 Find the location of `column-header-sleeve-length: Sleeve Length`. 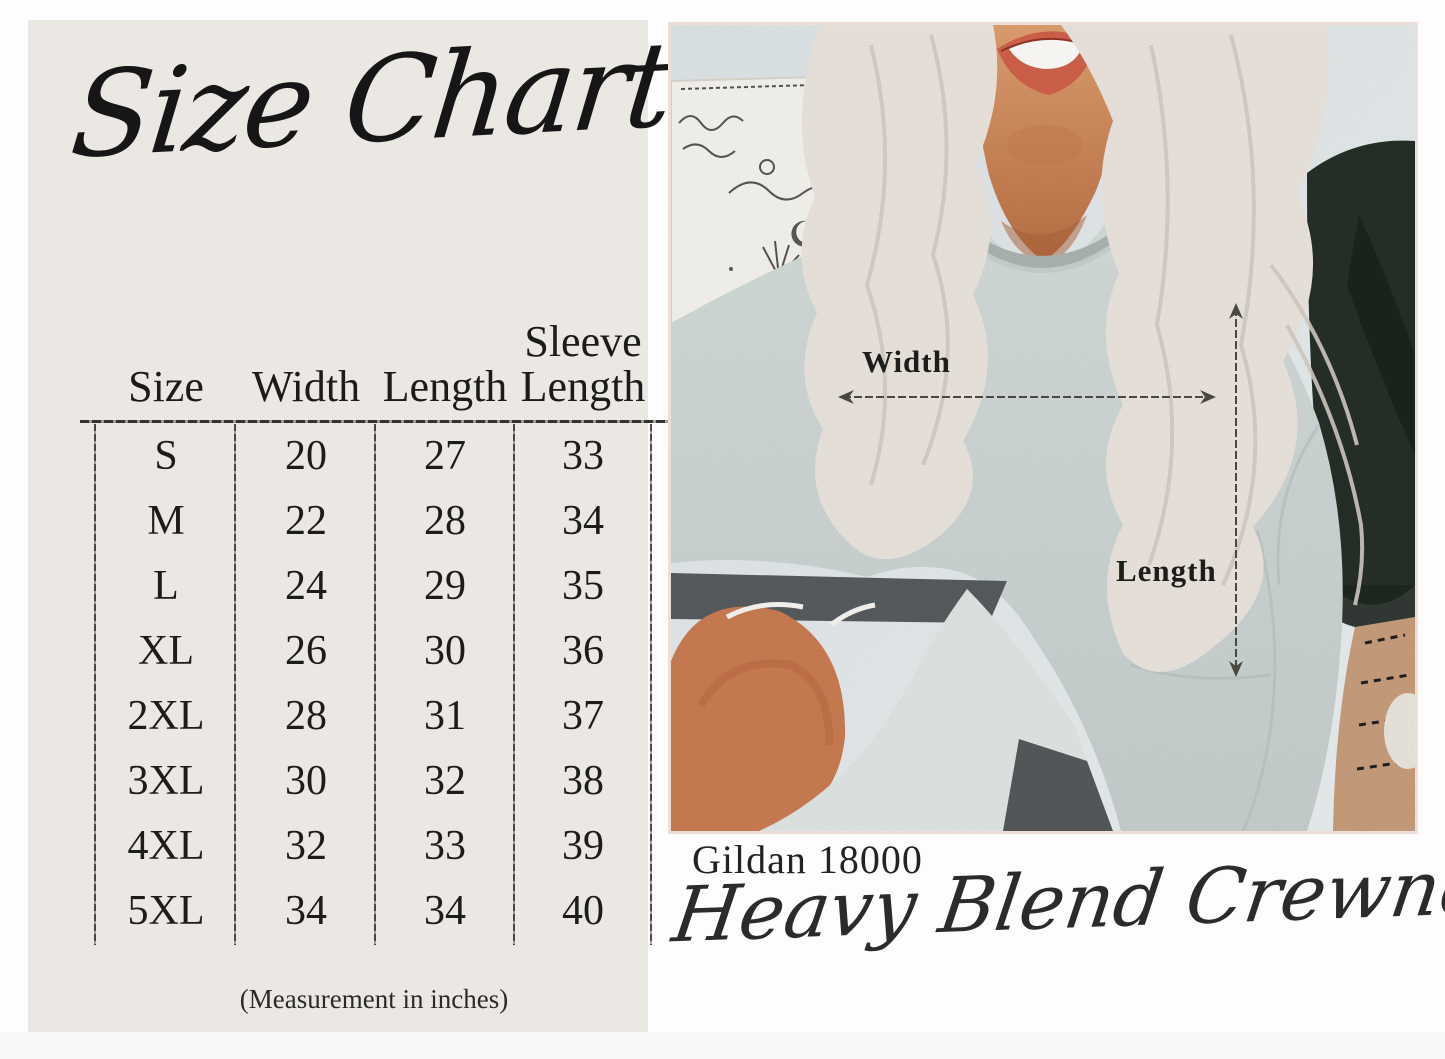

column-header-sleeve-length: Sleeve Length is located at coordinates (583, 364).